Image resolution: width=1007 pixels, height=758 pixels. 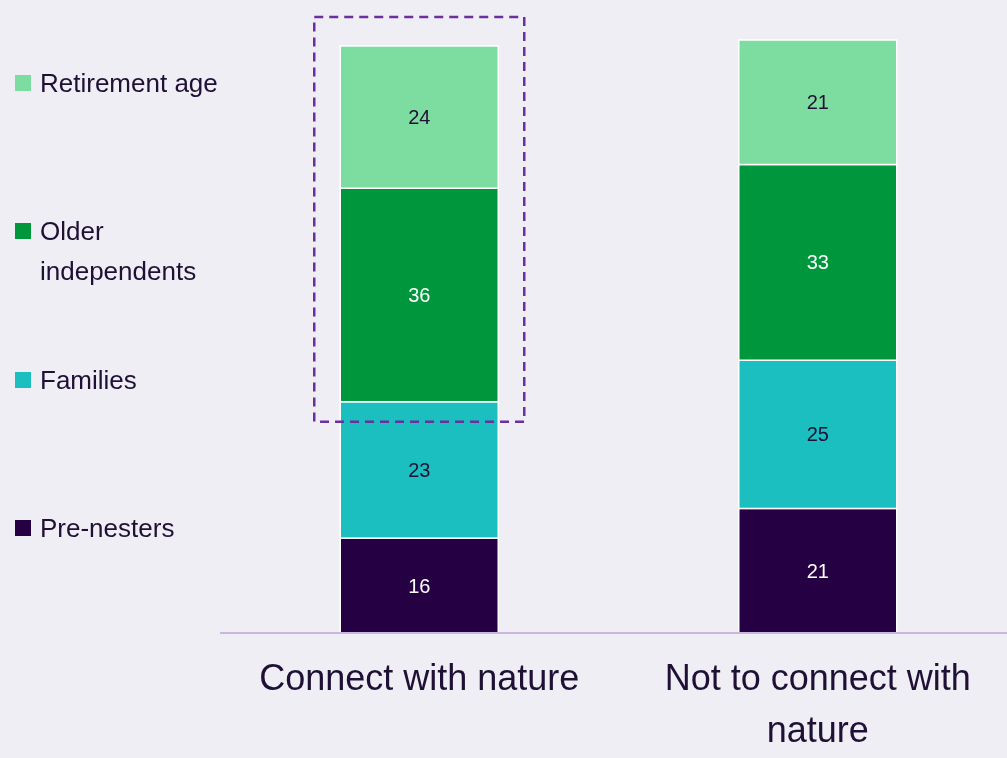 What do you see at coordinates (817, 262) in the screenshot?
I see `data-label: 33` at bounding box center [817, 262].